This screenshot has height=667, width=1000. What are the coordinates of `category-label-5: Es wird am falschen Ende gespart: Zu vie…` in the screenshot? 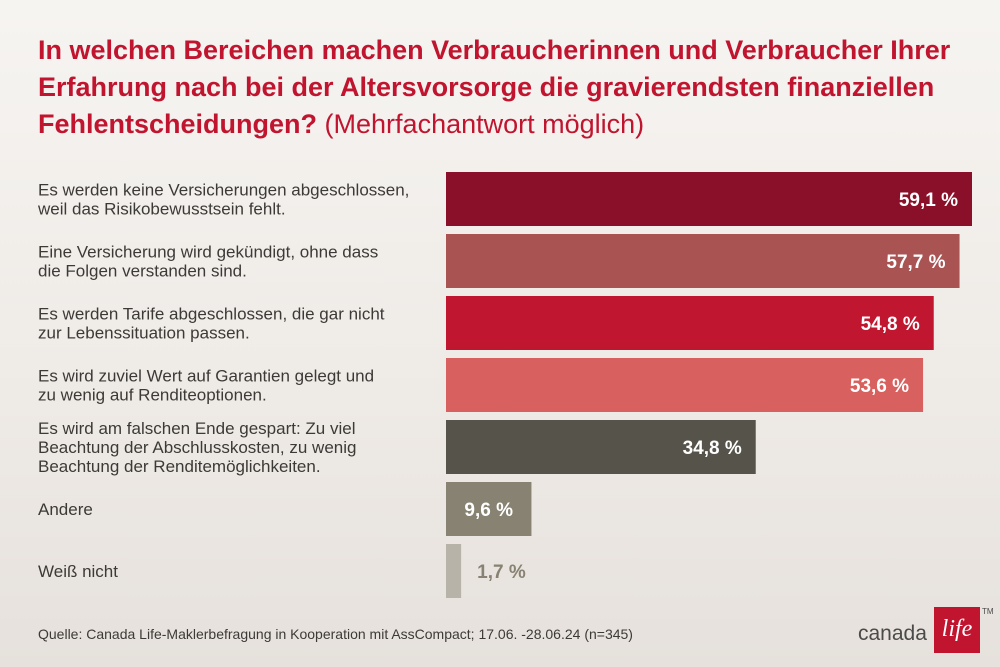 It's located at (197, 447).